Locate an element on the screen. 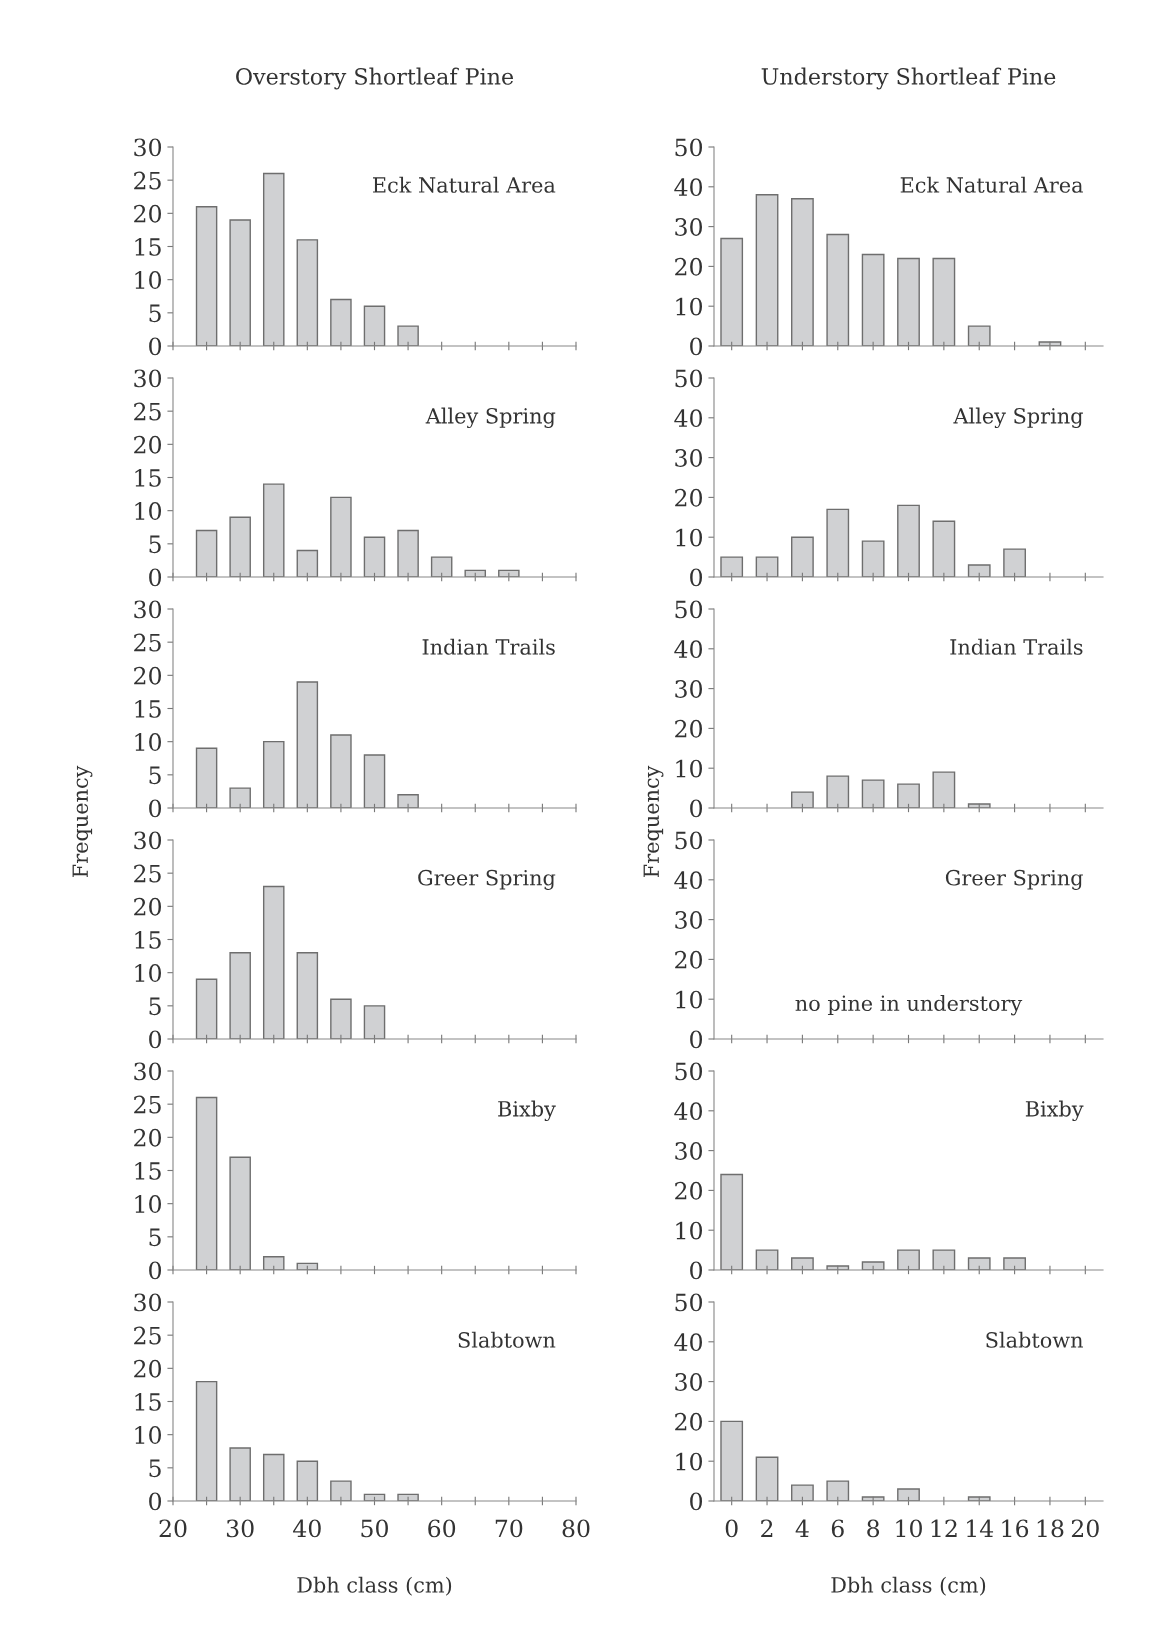 Image resolution: width=1162 pixels, height=1647 pixels. y-axis-title: Frequency is located at coordinates (82, 821).